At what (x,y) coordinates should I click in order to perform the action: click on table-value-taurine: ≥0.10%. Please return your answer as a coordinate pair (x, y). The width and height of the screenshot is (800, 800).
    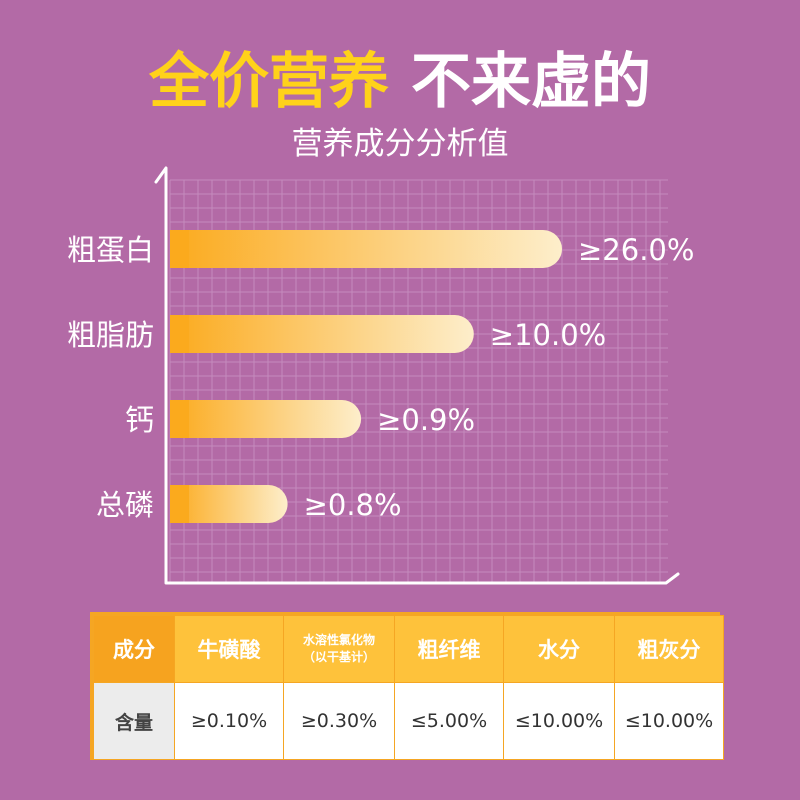
    Looking at the image, I should click on (229, 721).